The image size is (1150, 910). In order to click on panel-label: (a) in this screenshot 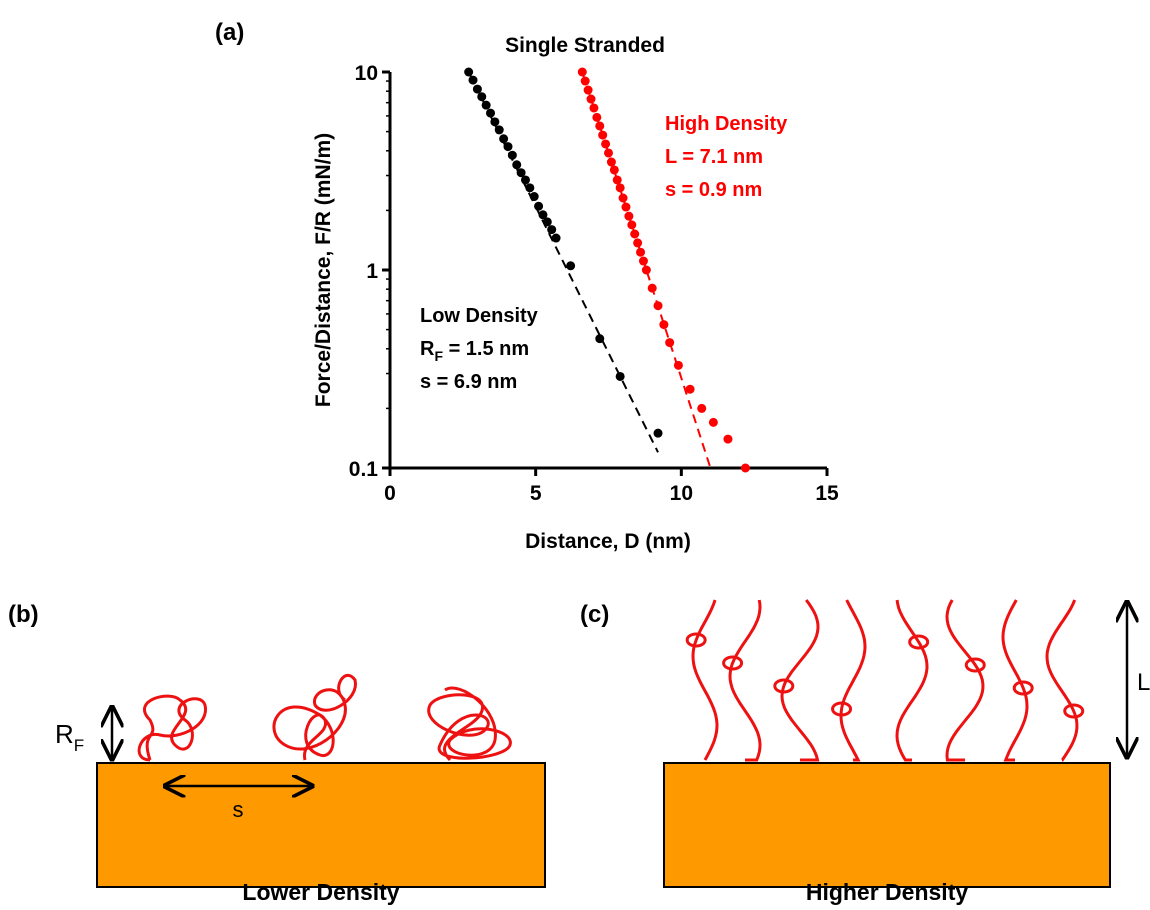, I will do `click(229, 32)`.